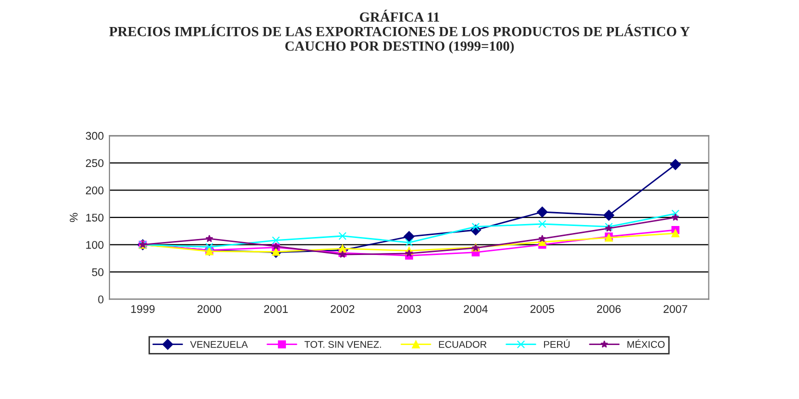 This screenshot has height=399, width=799. I want to click on y-tick-label: 150, so click(95, 218).